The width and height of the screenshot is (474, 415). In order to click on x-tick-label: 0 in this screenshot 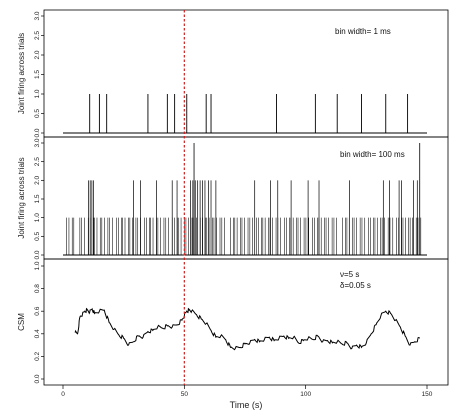, I will do `click(63, 394)`.